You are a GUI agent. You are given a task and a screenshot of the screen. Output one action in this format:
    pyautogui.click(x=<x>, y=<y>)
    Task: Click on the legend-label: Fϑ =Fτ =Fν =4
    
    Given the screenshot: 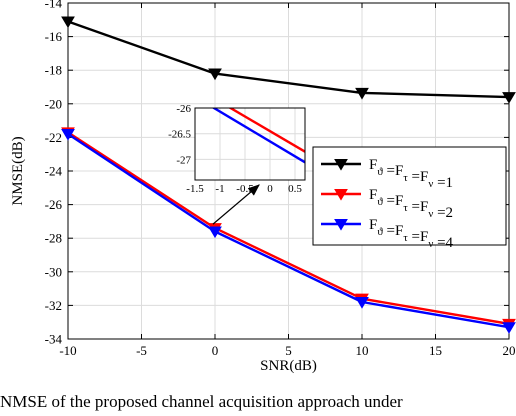 What is the action you would take?
    pyautogui.click(x=411, y=234)
    